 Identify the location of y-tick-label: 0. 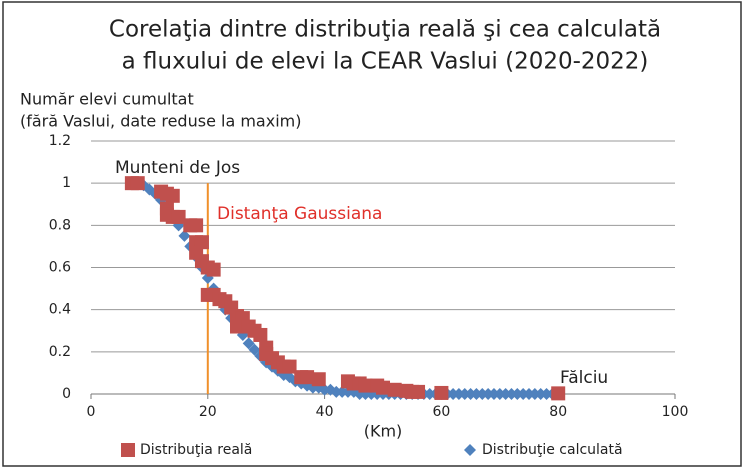
(66, 394).